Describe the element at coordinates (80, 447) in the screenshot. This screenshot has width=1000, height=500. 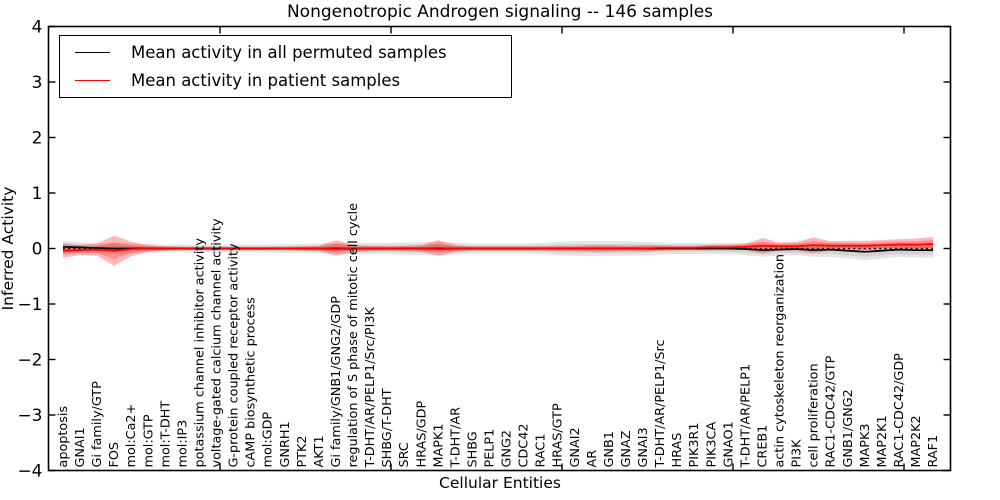
I see `x-category-label: GNAI1` at that location.